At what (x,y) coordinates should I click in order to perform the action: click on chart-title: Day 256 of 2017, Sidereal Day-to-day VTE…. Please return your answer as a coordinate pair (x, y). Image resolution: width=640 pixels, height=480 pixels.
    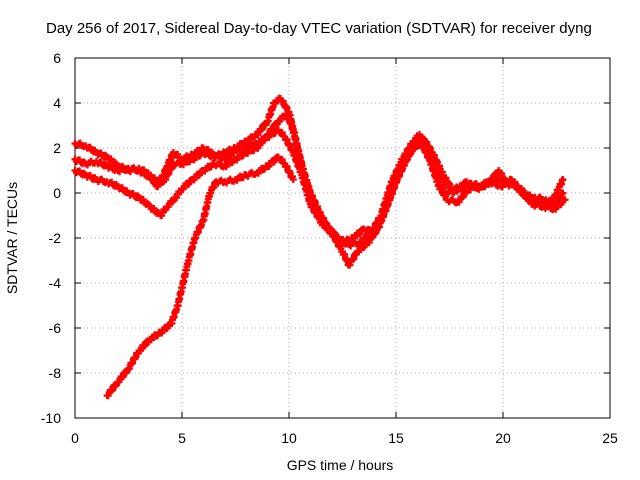
    Looking at the image, I should click on (319, 28).